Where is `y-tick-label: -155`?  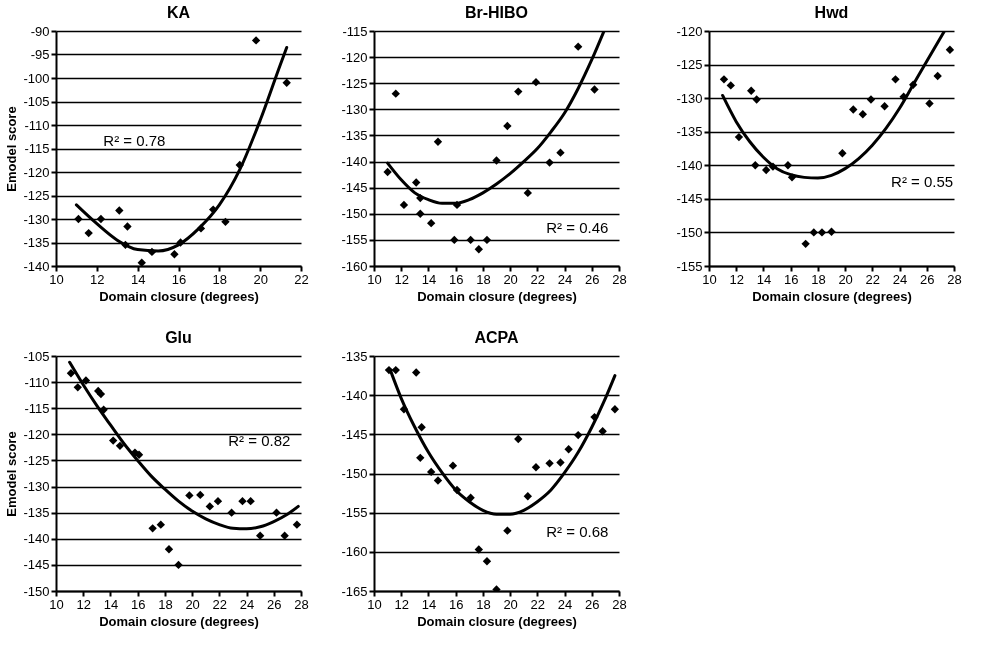
y-tick-label: -155 is located at coordinates (354, 240).